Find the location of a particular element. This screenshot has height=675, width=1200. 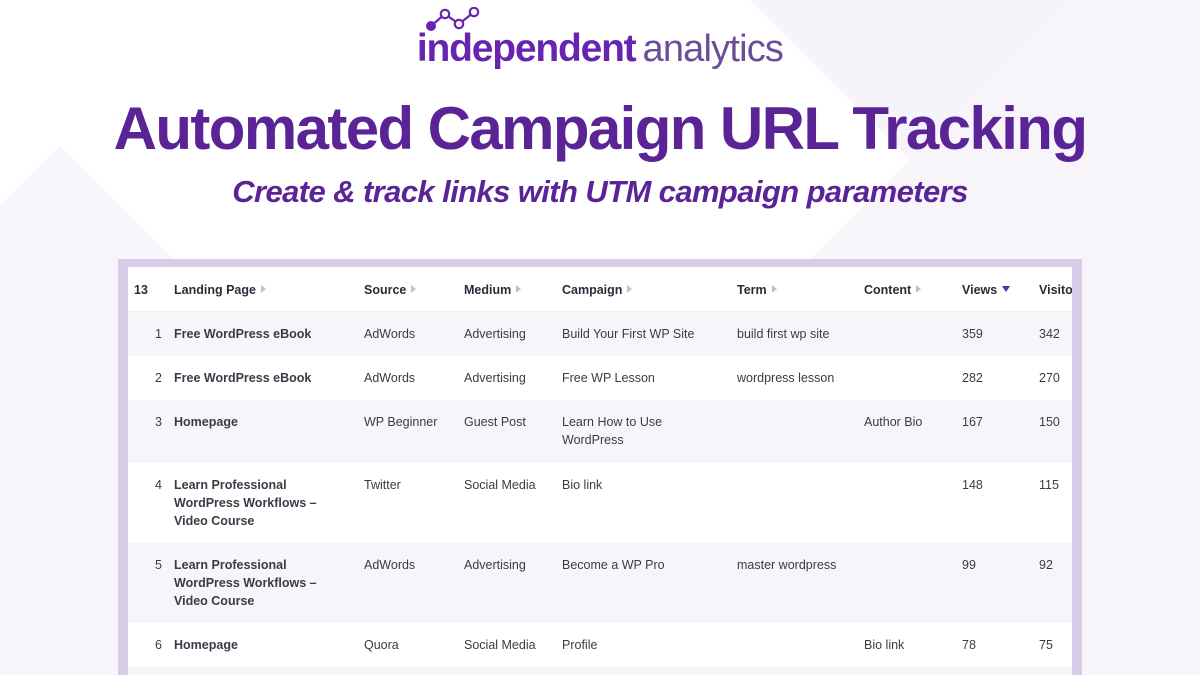

row-index: 5 is located at coordinates (148, 583).